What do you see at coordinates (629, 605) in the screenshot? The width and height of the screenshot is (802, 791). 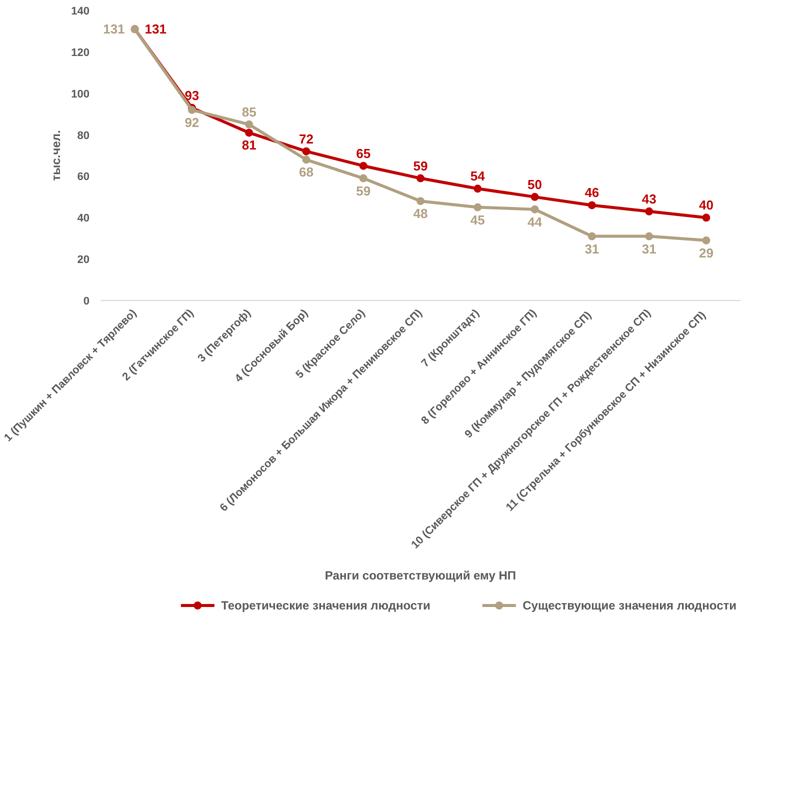 I see `legend-label: Существующие значения людности` at bounding box center [629, 605].